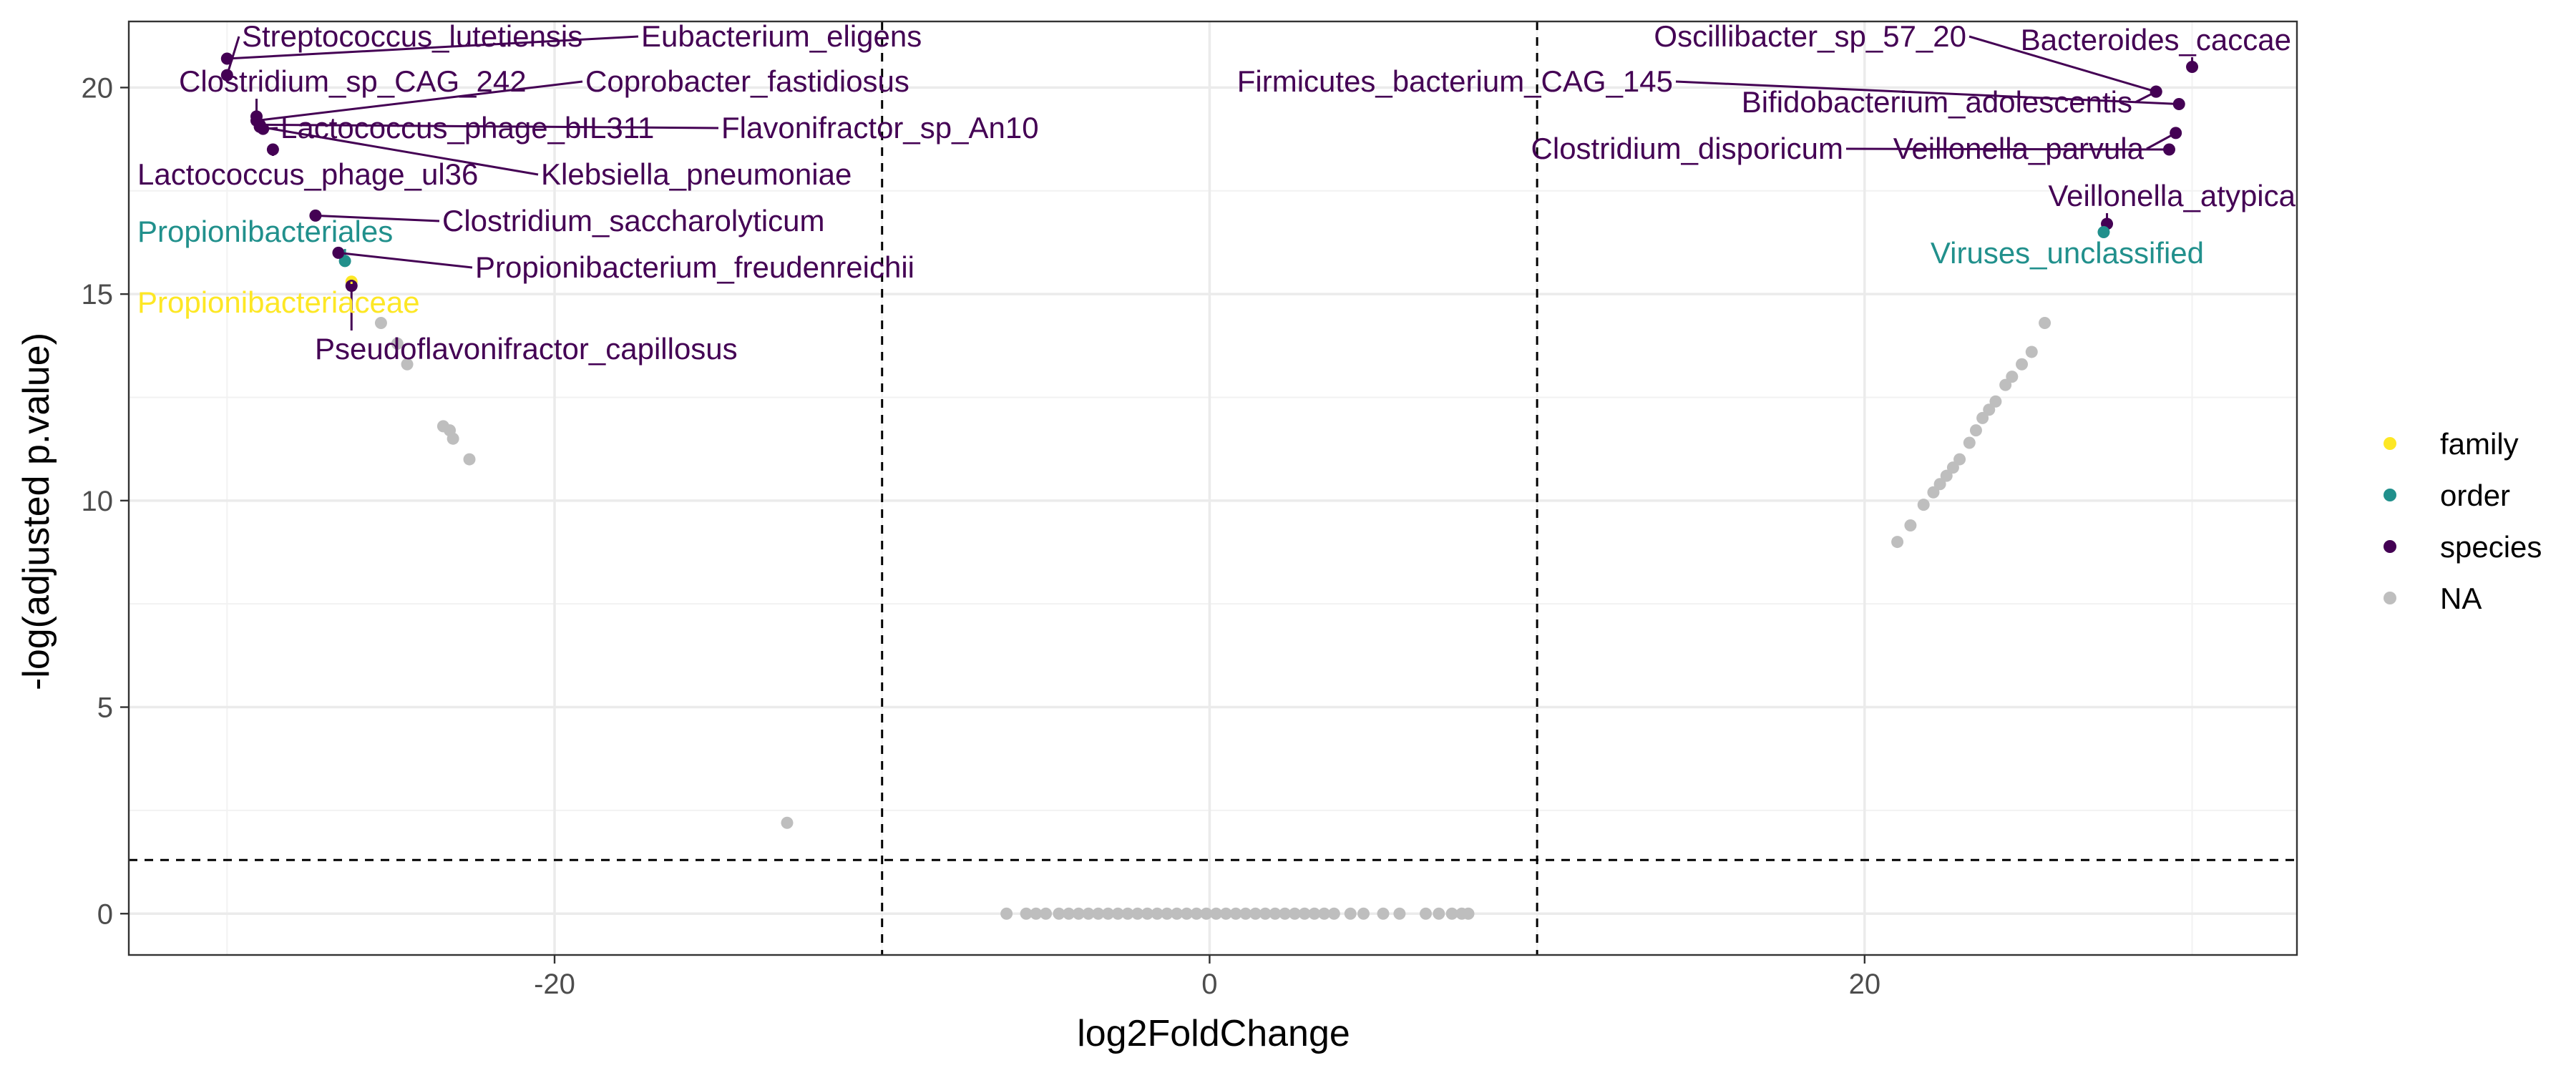 Image resolution: width=2576 pixels, height=1073 pixels. Describe the element at coordinates (1455, 81) in the screenshot. I see `point-label: Firmicutes_bacterium_CAG_145` at that location.